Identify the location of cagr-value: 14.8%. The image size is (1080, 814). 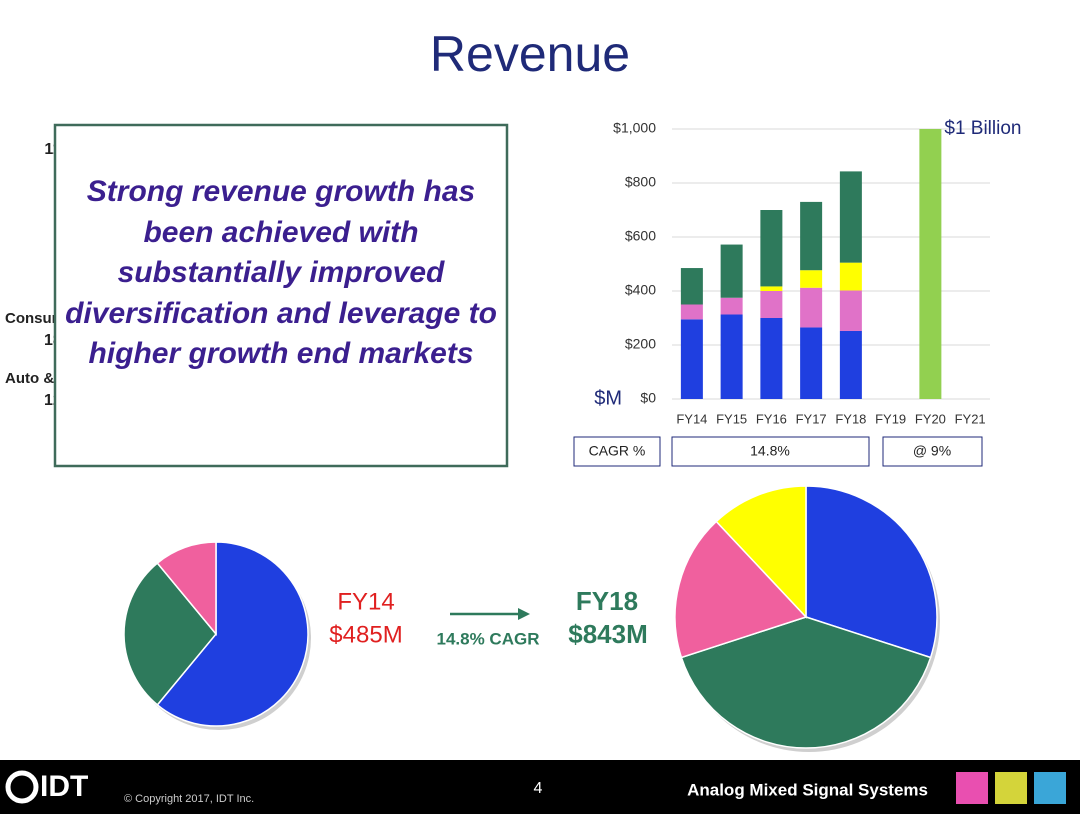
(770, 451).